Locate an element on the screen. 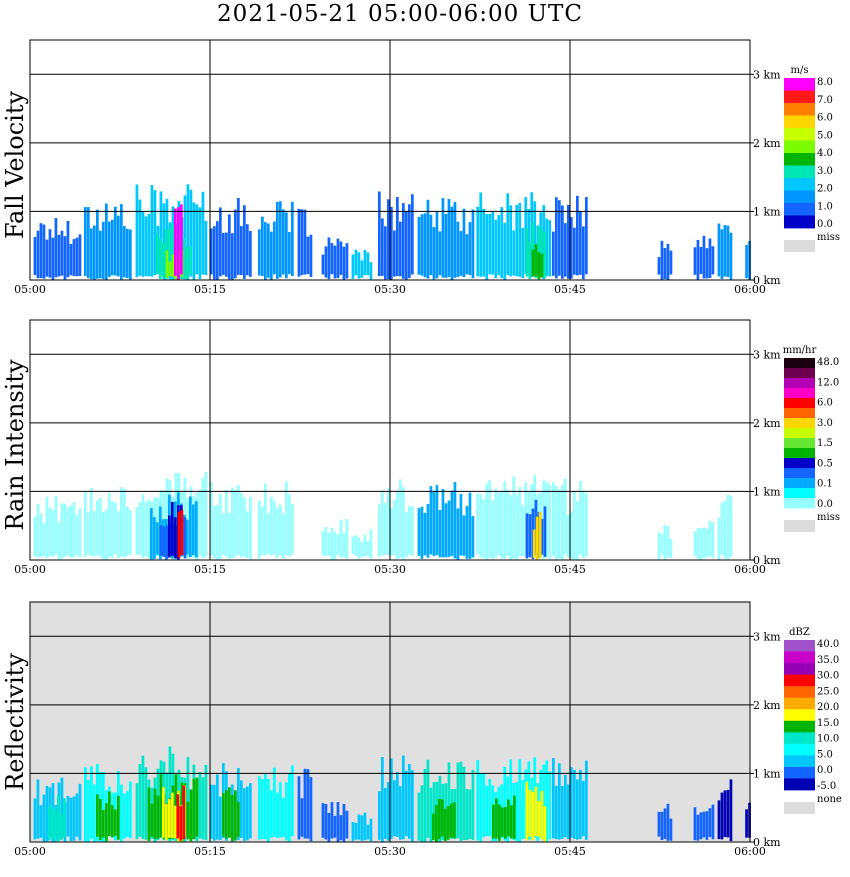 This screenshot has width=850, height=877. legend-label: 40.0 is located at coordinates (828, 644).